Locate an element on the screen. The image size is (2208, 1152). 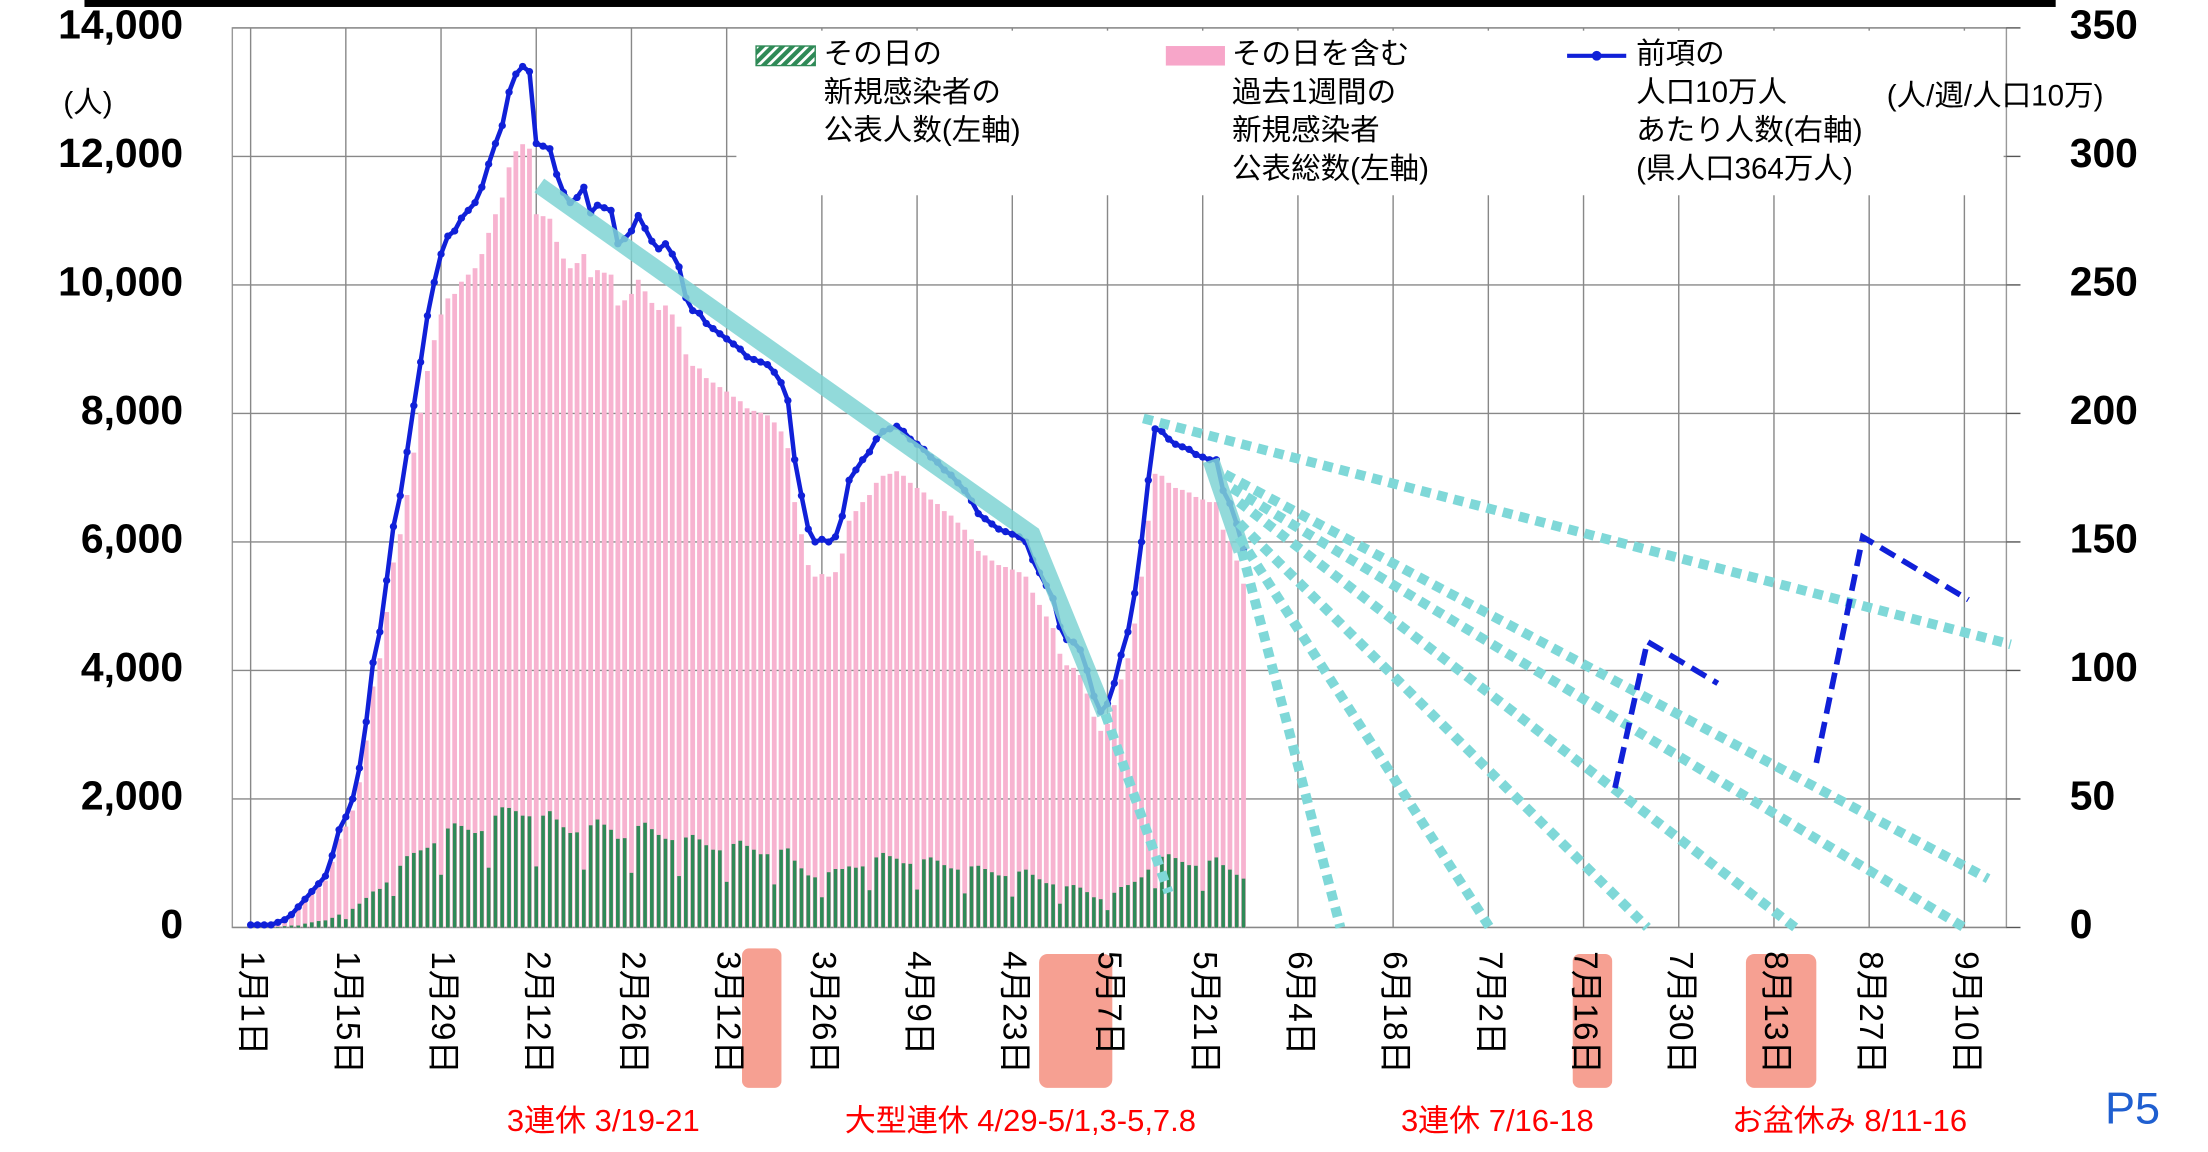
x-tick-label: 5月21日 is located at coordinates (1204, 1012).